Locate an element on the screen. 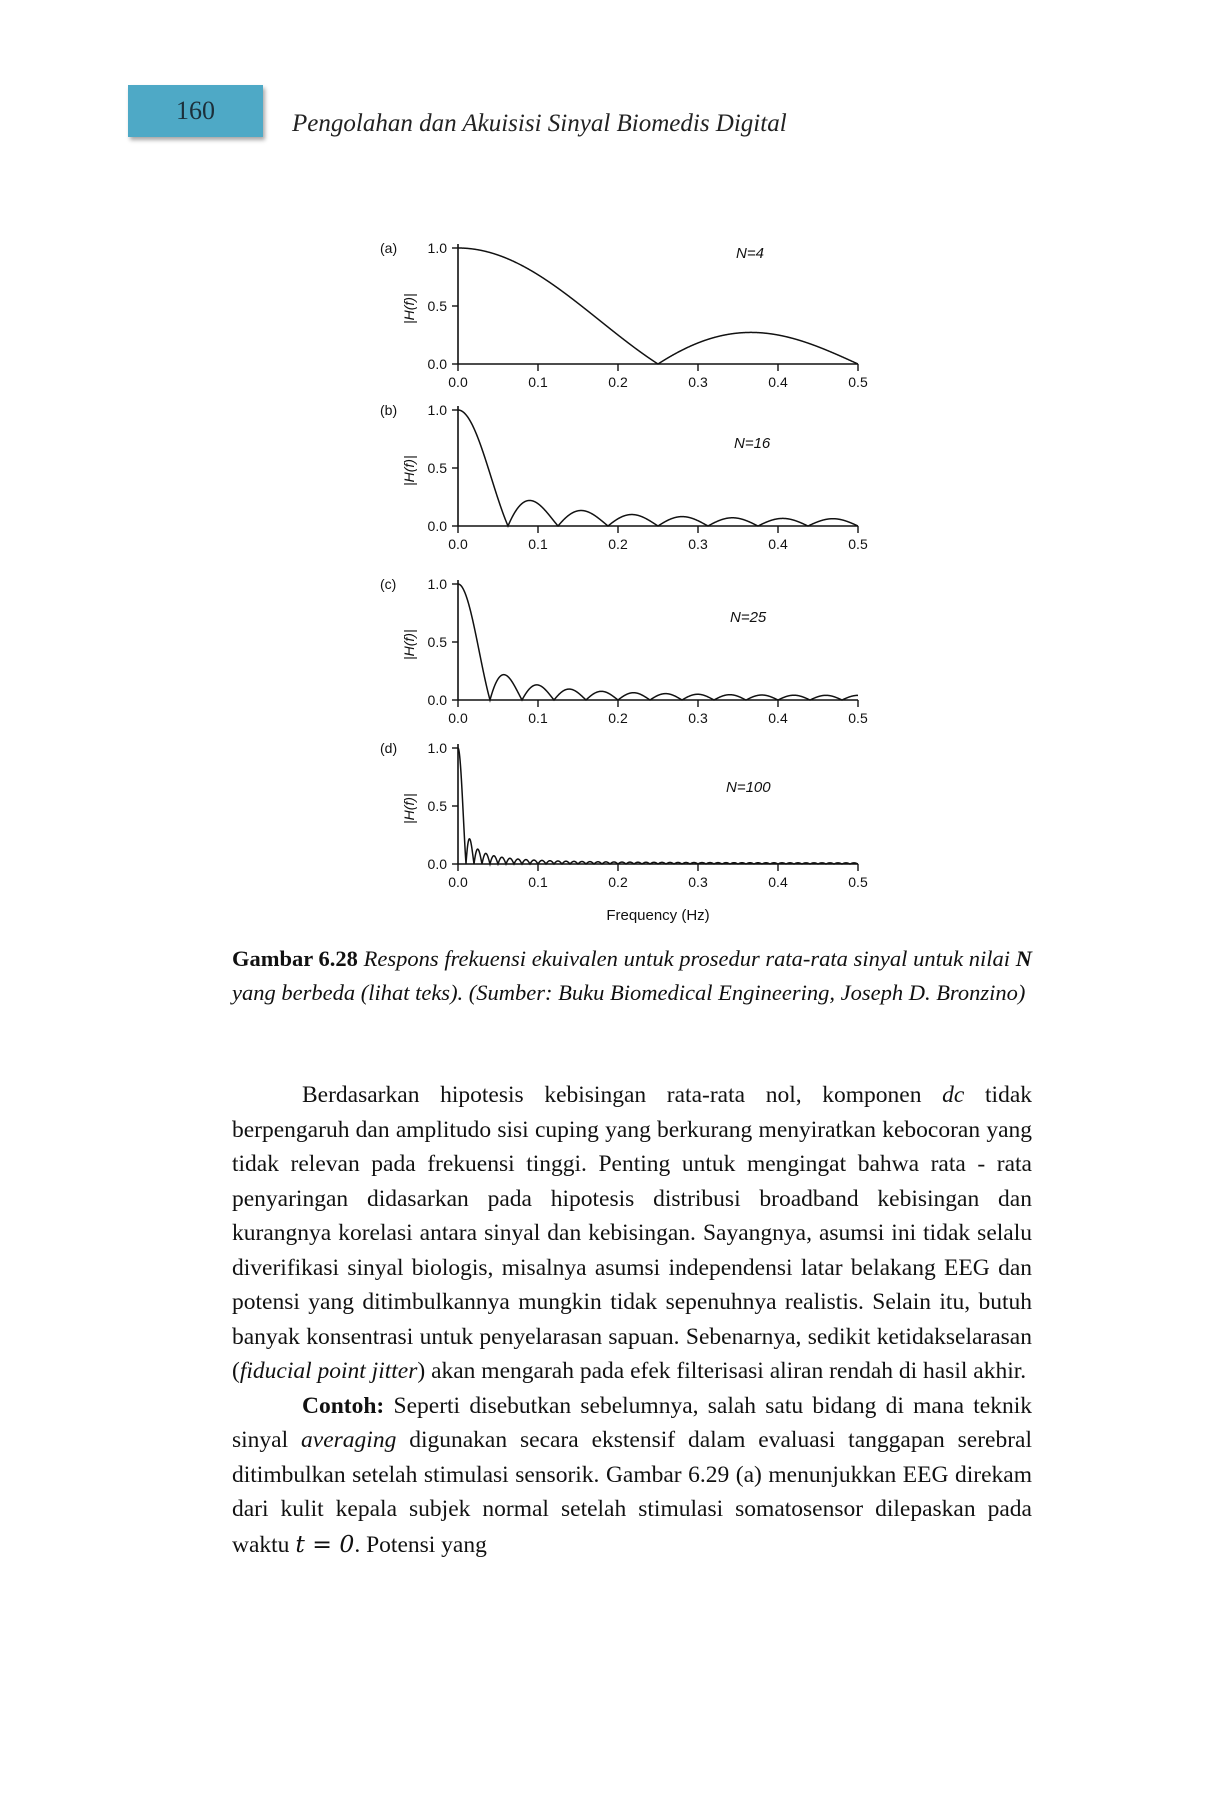 The width and height of the screenshot is (1212, 1800). n-label: N=100 is located at coordinates (748, 787).